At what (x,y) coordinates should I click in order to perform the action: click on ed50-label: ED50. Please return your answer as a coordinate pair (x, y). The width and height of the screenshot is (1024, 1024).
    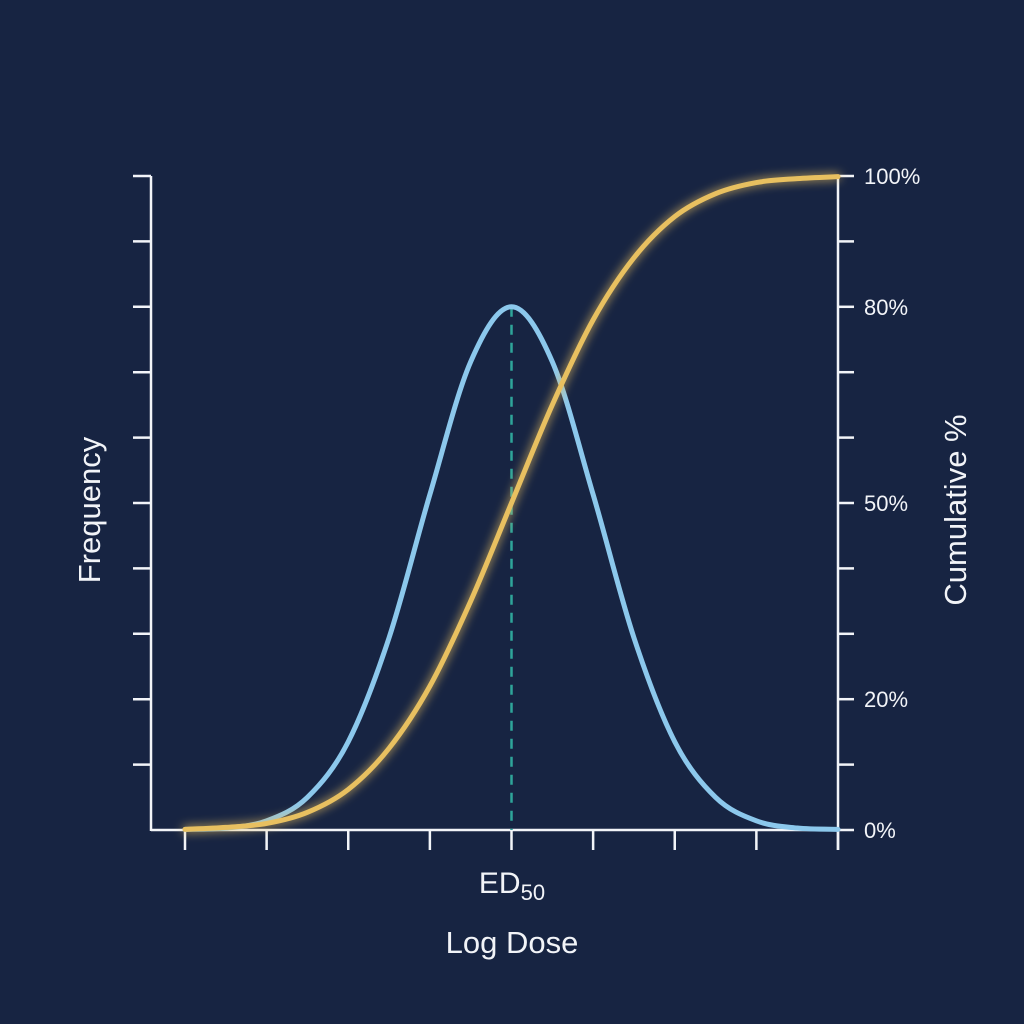
    Looking at the image, I should click on (512, 886).